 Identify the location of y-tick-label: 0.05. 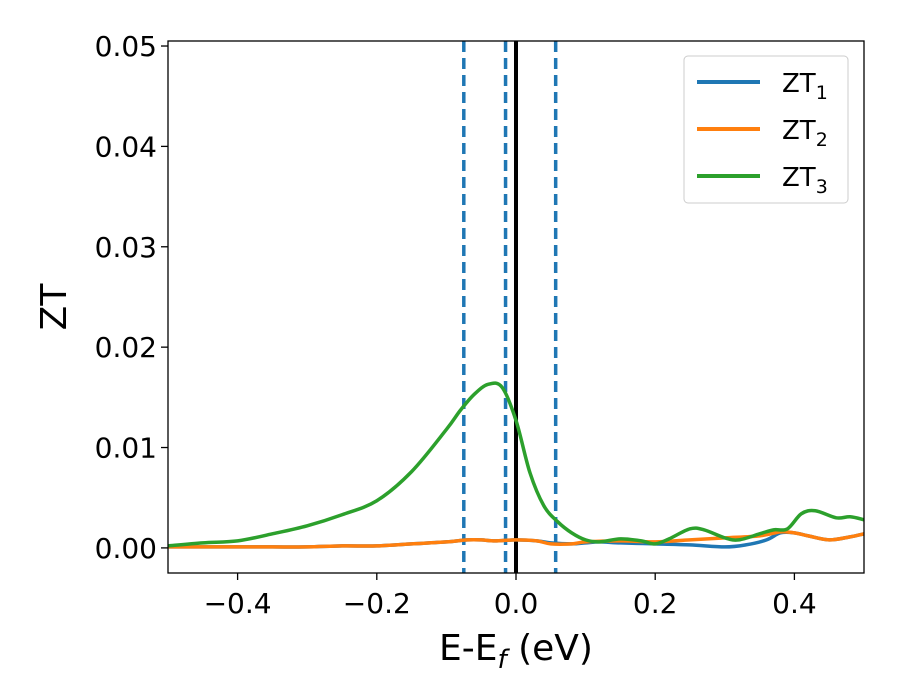
(126, 46).